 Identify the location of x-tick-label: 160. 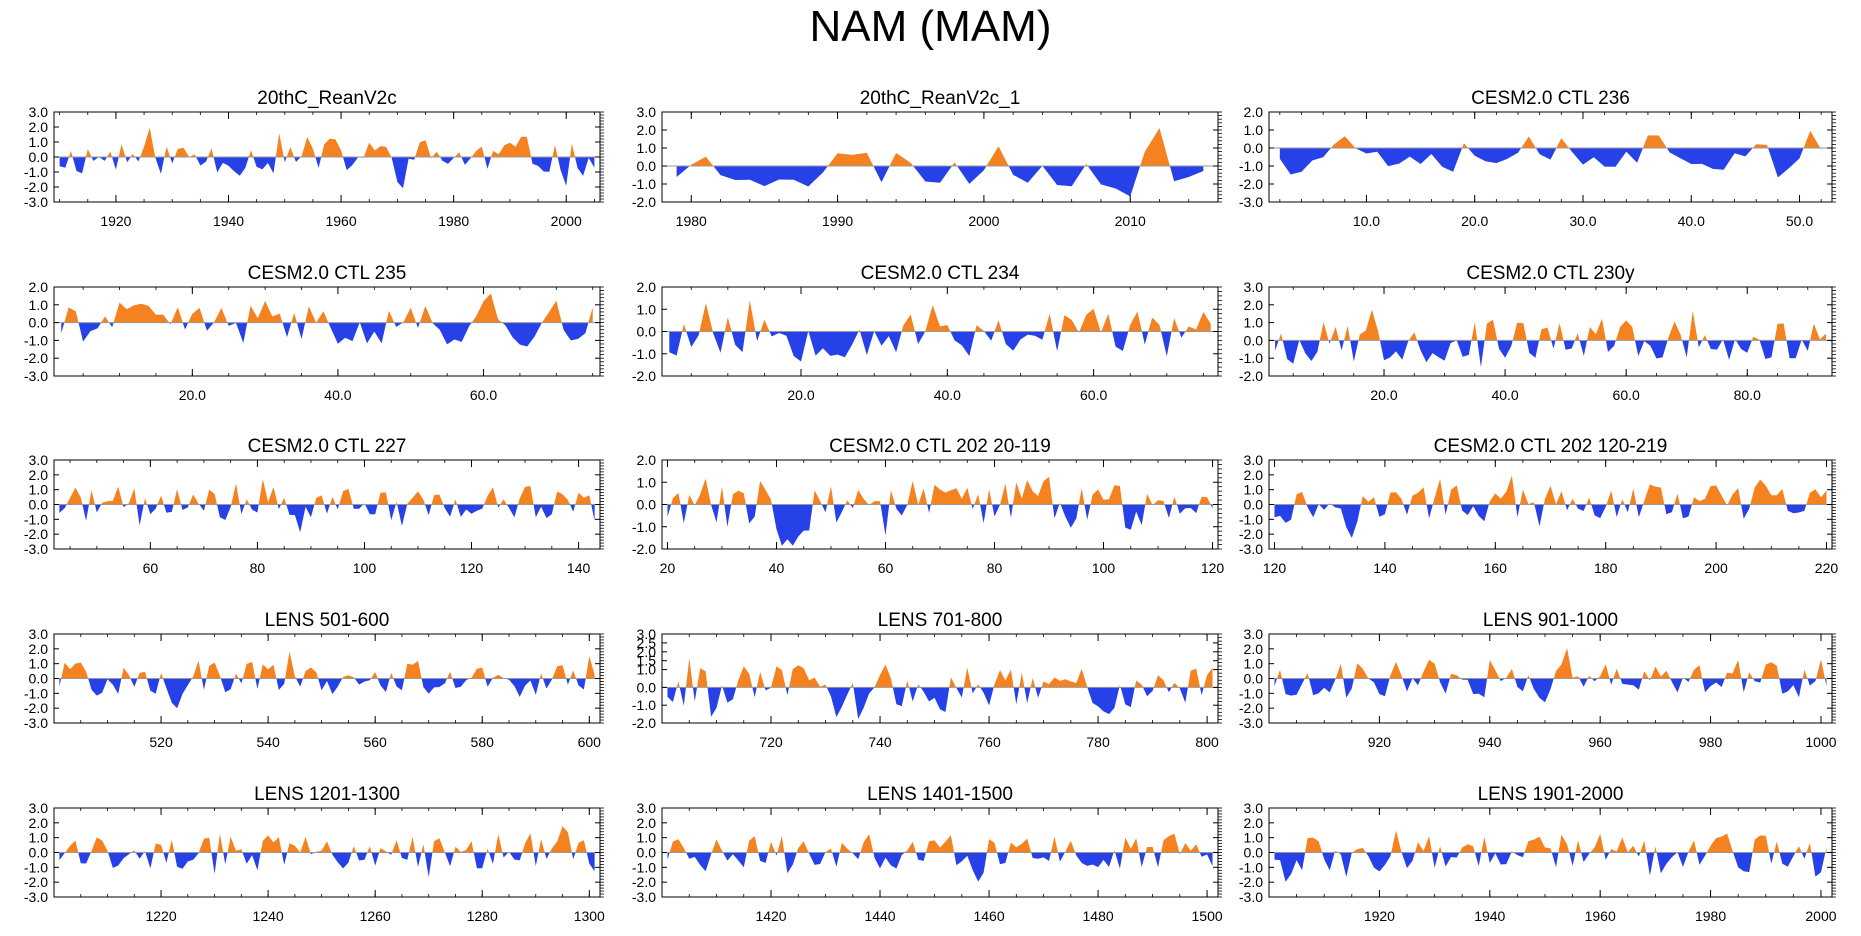
(1496, 568).